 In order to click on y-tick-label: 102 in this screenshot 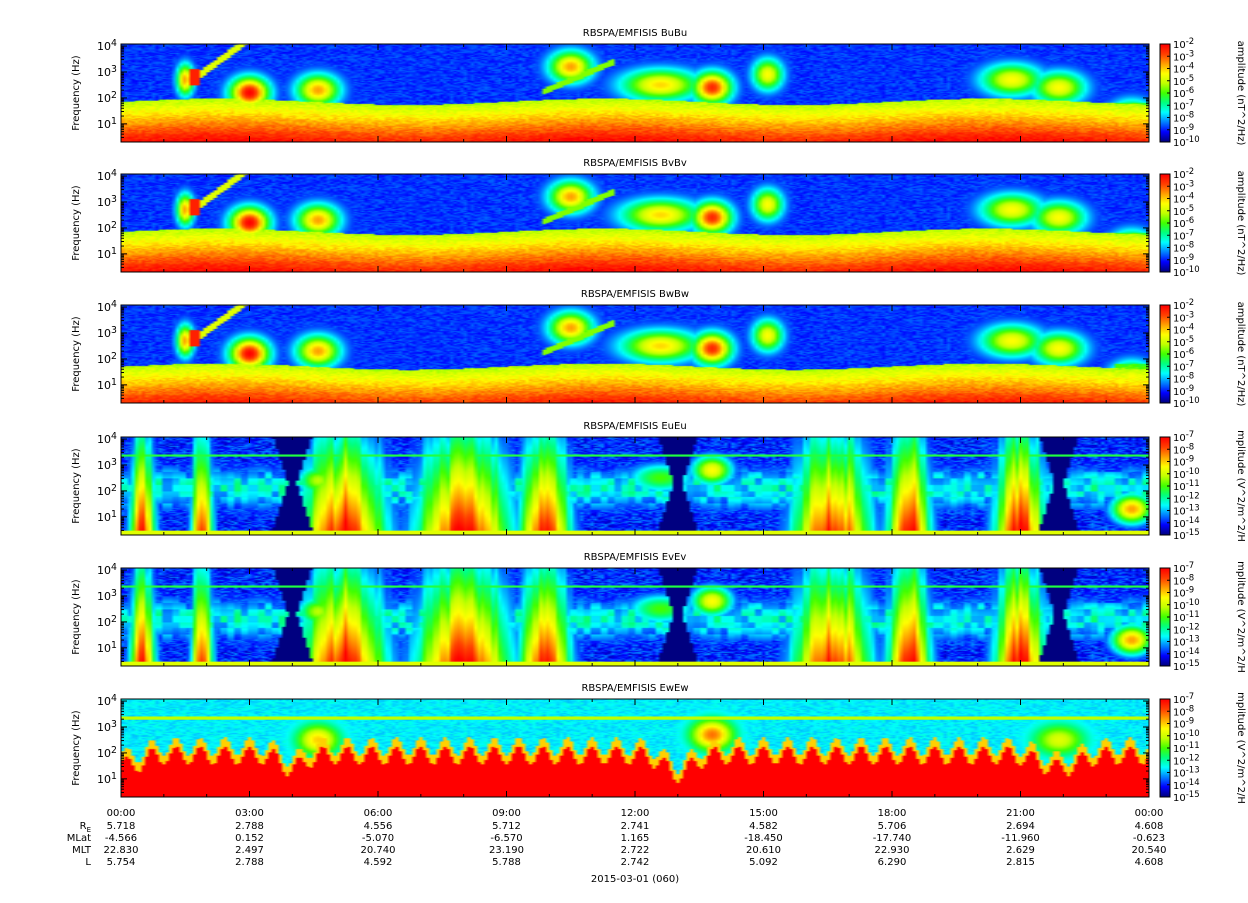, I will do `click(107, 490)`.